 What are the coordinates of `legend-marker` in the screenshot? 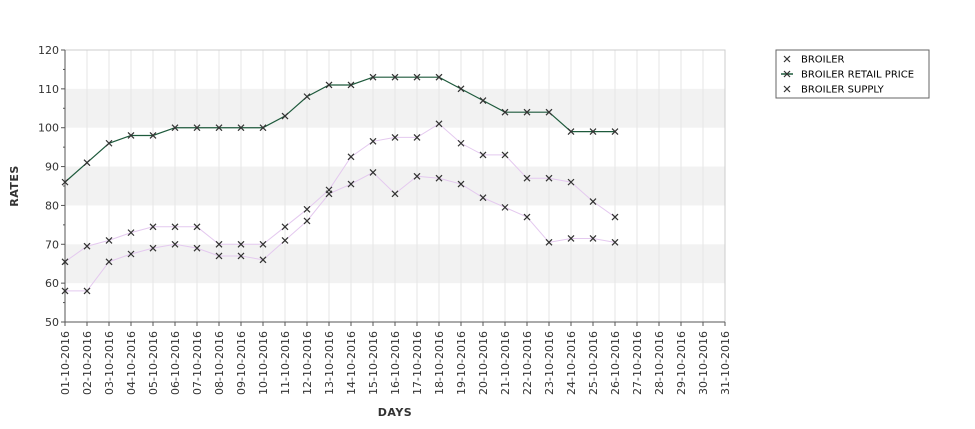 It's located at (787, 89).